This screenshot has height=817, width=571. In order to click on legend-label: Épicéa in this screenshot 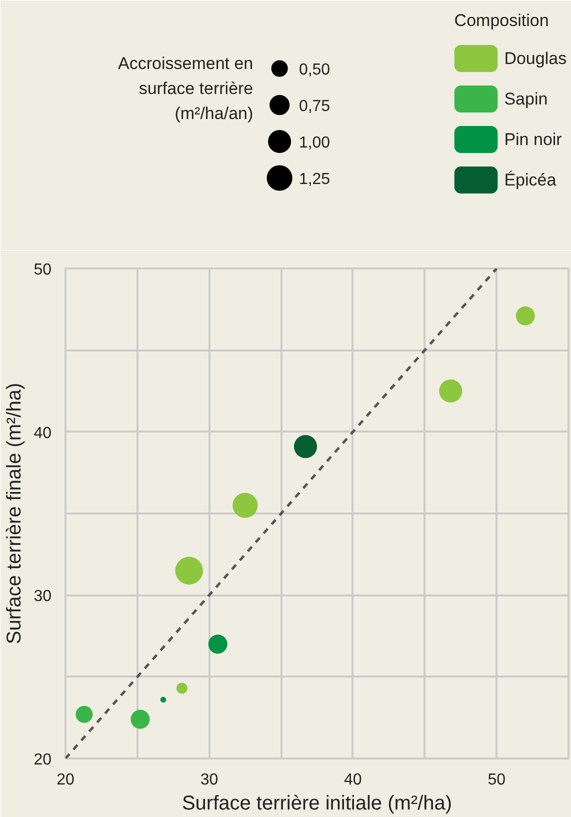, I will do `click(530, 180)`.